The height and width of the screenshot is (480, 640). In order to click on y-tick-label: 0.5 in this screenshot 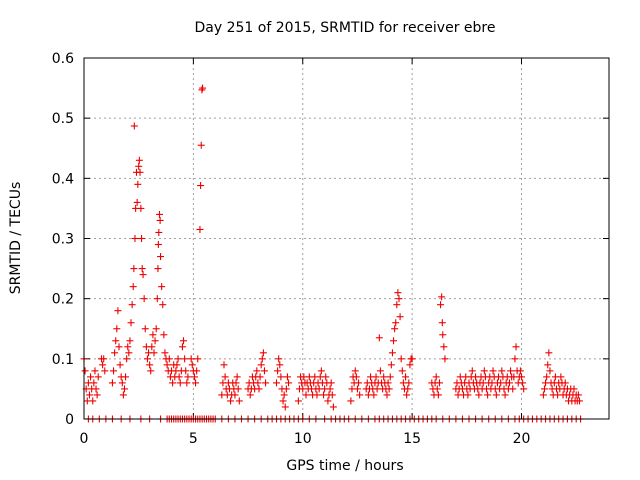, I will do `click(63, 119)`.